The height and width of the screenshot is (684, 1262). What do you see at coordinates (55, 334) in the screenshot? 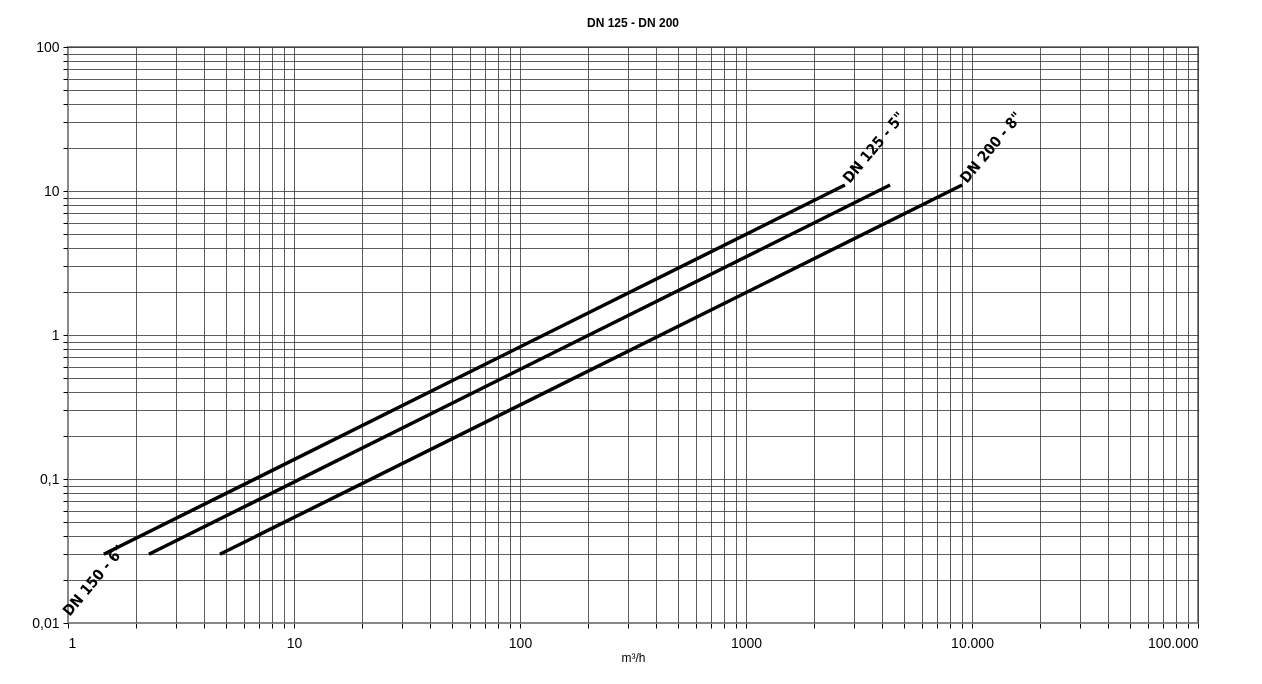
I see `y-tick-label: 1` at bounding box center [55, 334].